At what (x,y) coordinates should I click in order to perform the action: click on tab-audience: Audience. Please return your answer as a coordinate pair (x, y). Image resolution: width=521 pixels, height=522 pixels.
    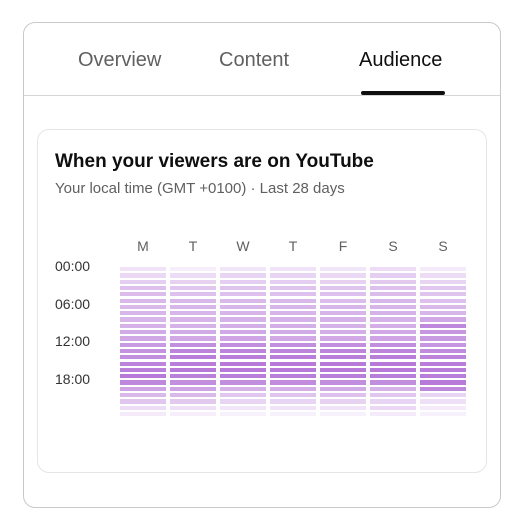
    Looking at the image, I should click on (401, 60).